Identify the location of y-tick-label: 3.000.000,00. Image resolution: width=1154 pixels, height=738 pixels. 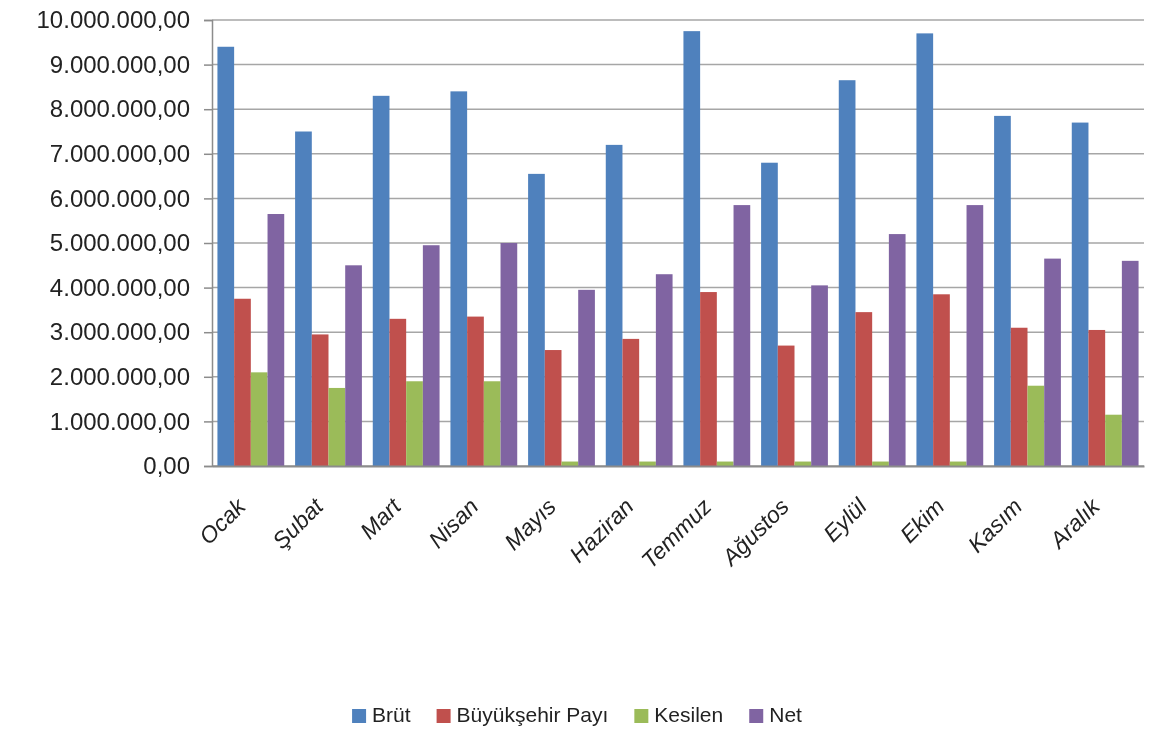
(119, 332).